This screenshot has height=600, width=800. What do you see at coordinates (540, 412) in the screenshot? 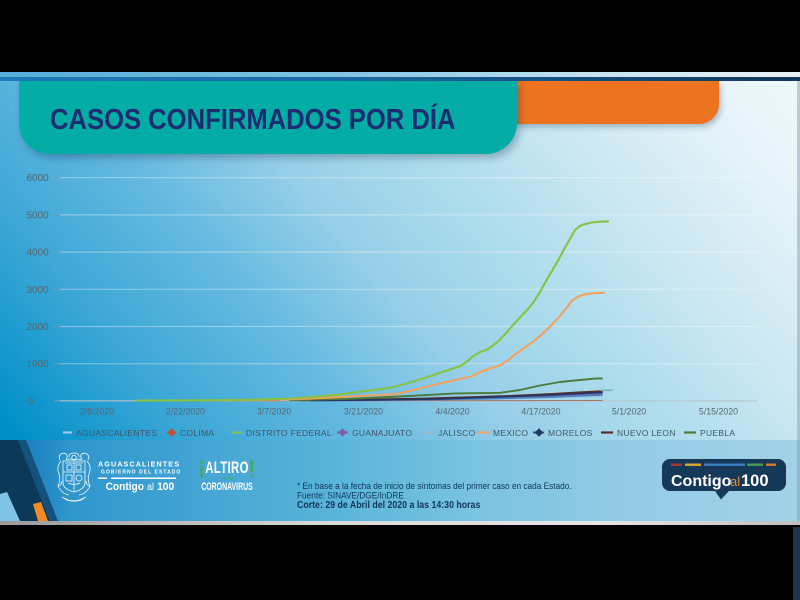
I see `svg-text: 4/17/2020` at bounding box center [540, 412].